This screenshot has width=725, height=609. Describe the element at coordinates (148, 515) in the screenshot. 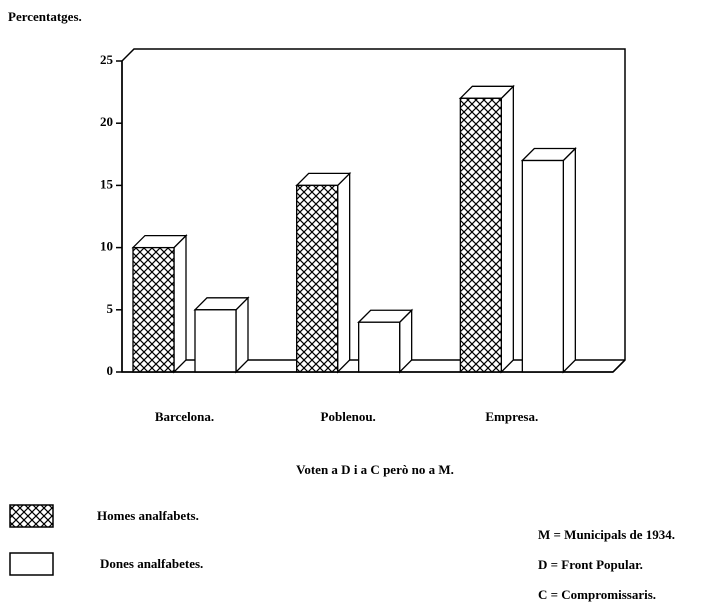

I see `legend-label: Homes analfabets.` at that location.